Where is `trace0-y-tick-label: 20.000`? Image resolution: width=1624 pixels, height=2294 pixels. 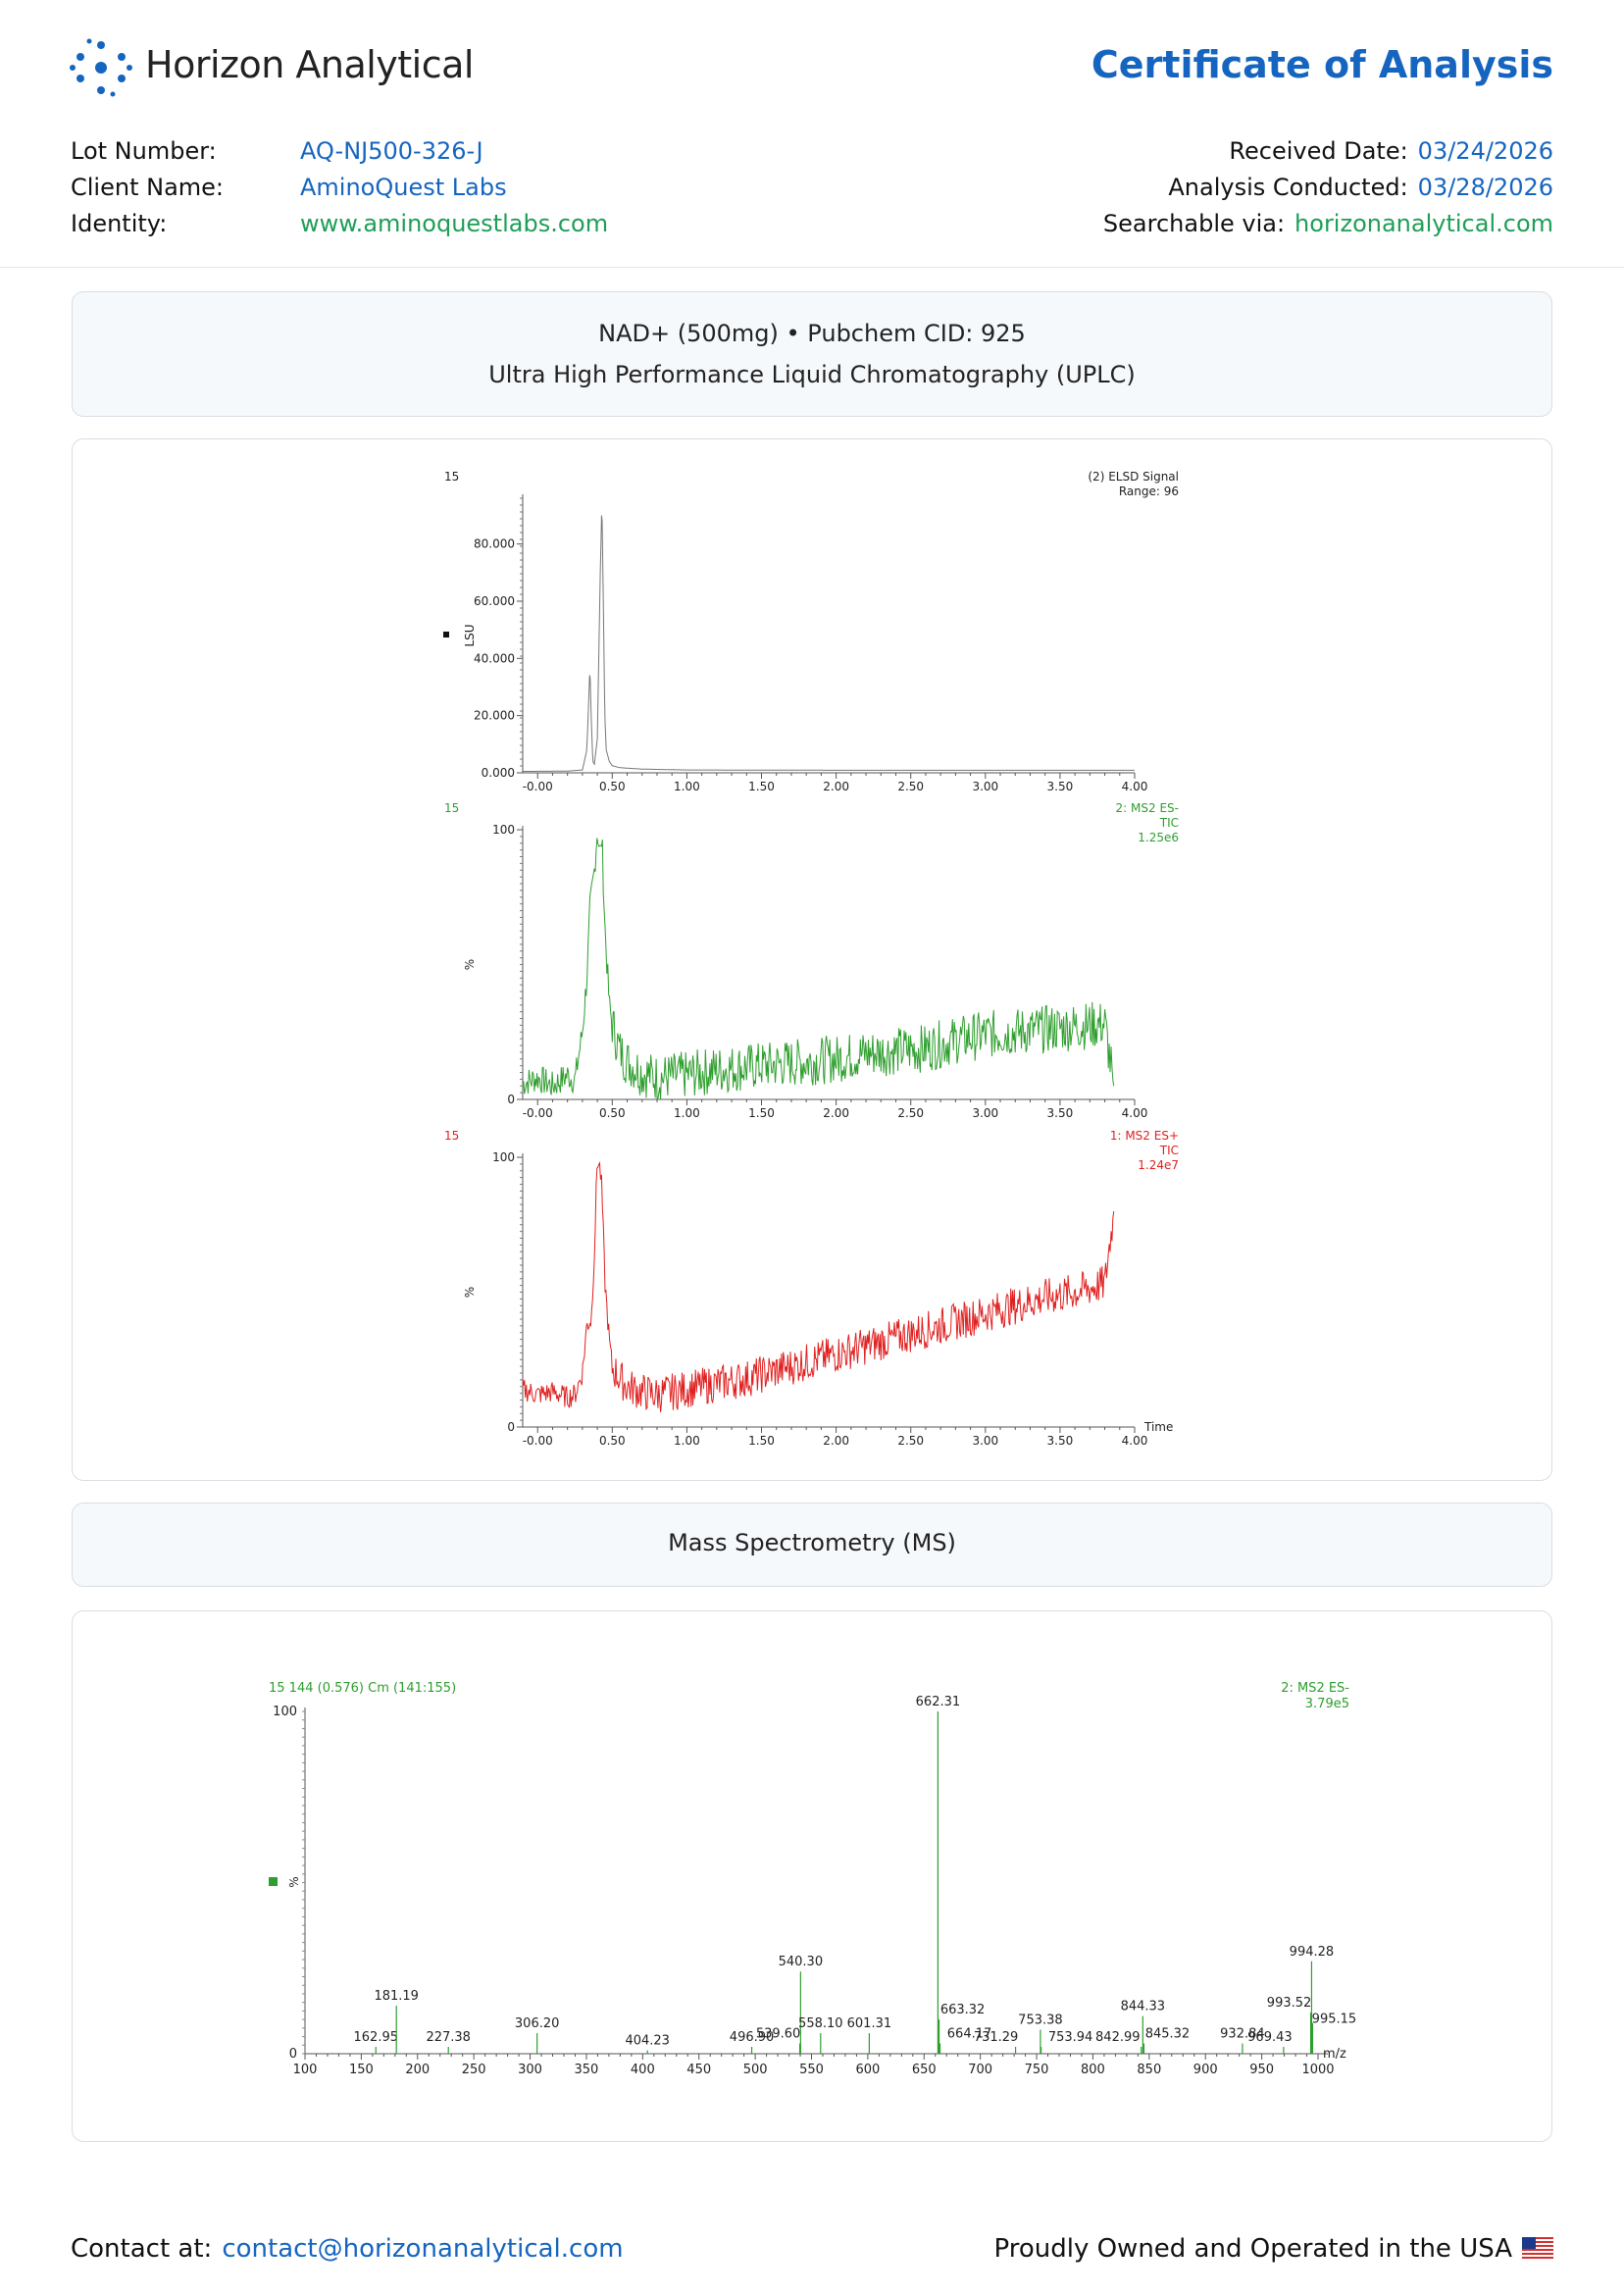
trace0-y-tick-label: 20.000 is located at coordinates (494, 716).